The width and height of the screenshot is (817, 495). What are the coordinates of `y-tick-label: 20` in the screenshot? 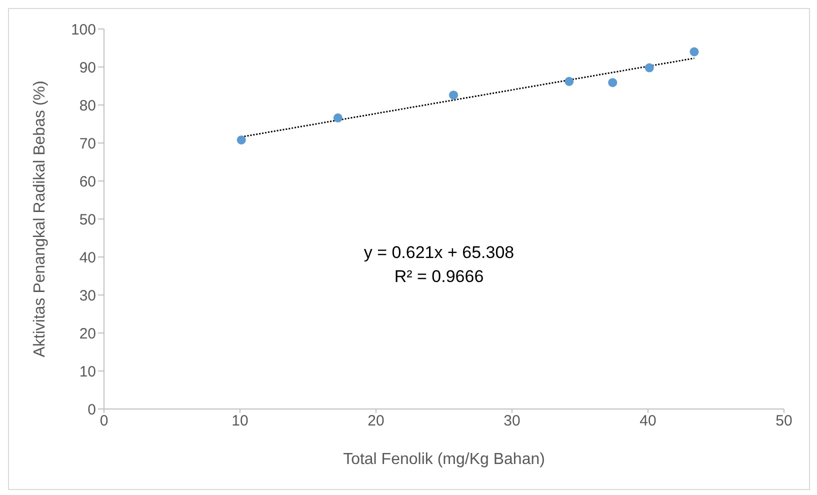 It's located at (87, 333).